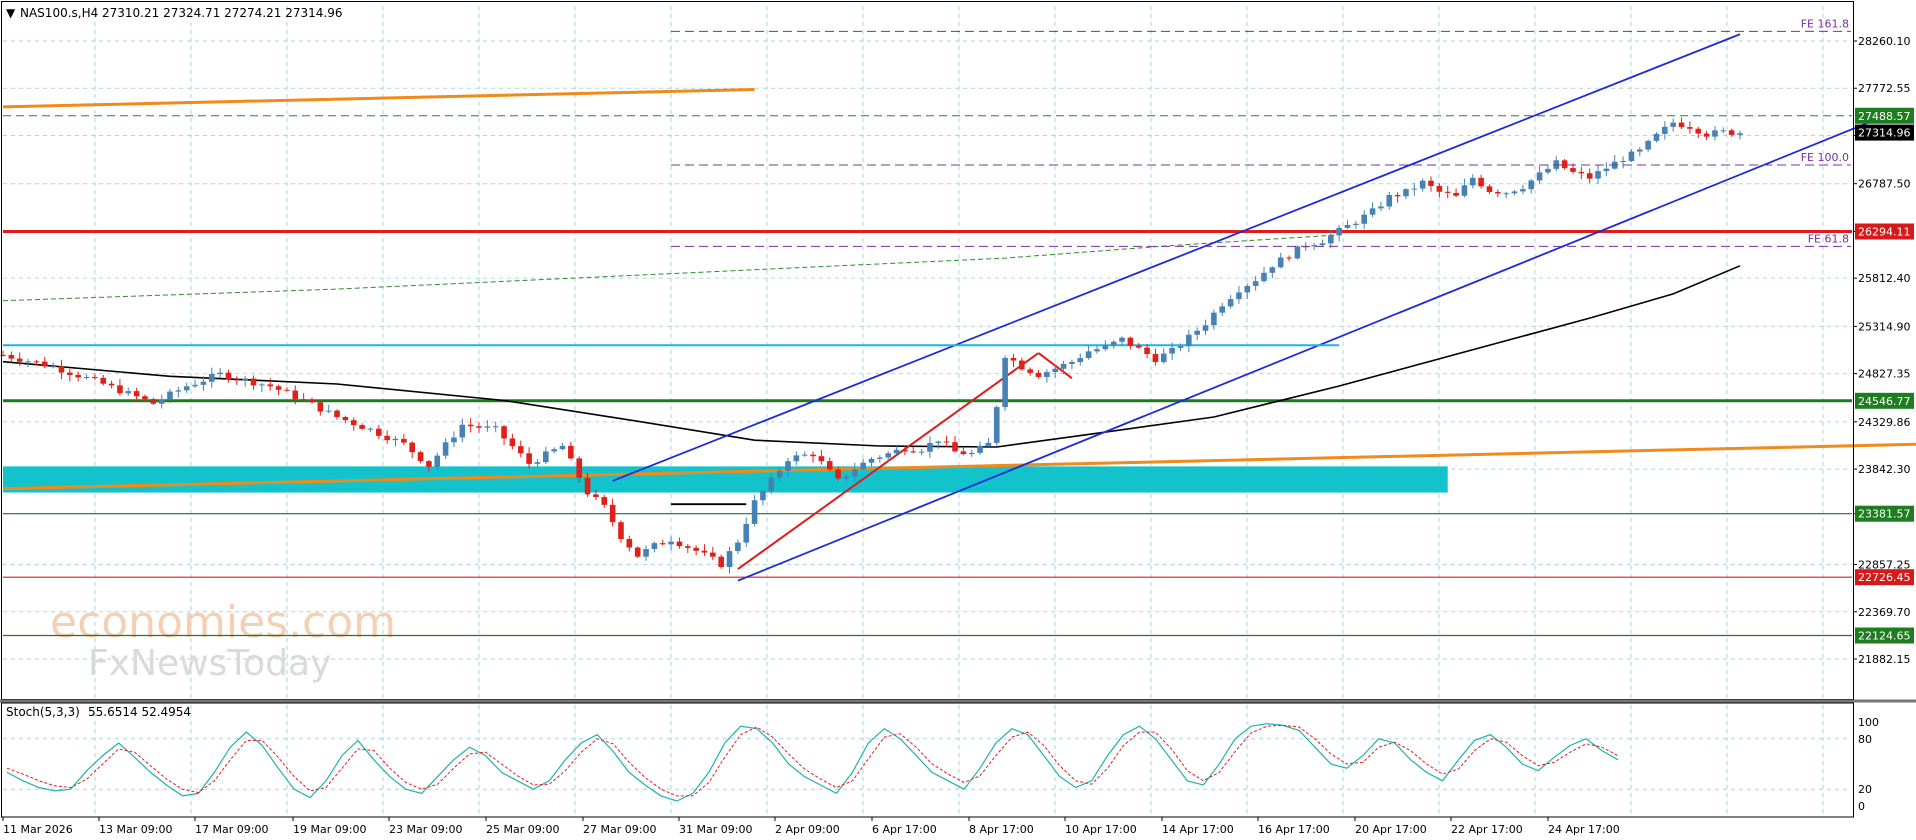 This screenshot has height=840, width=1916. Describe the element at coordinates (1884, 422) in the screenshot. I see `price-axis-label: 24329.86` at that location.